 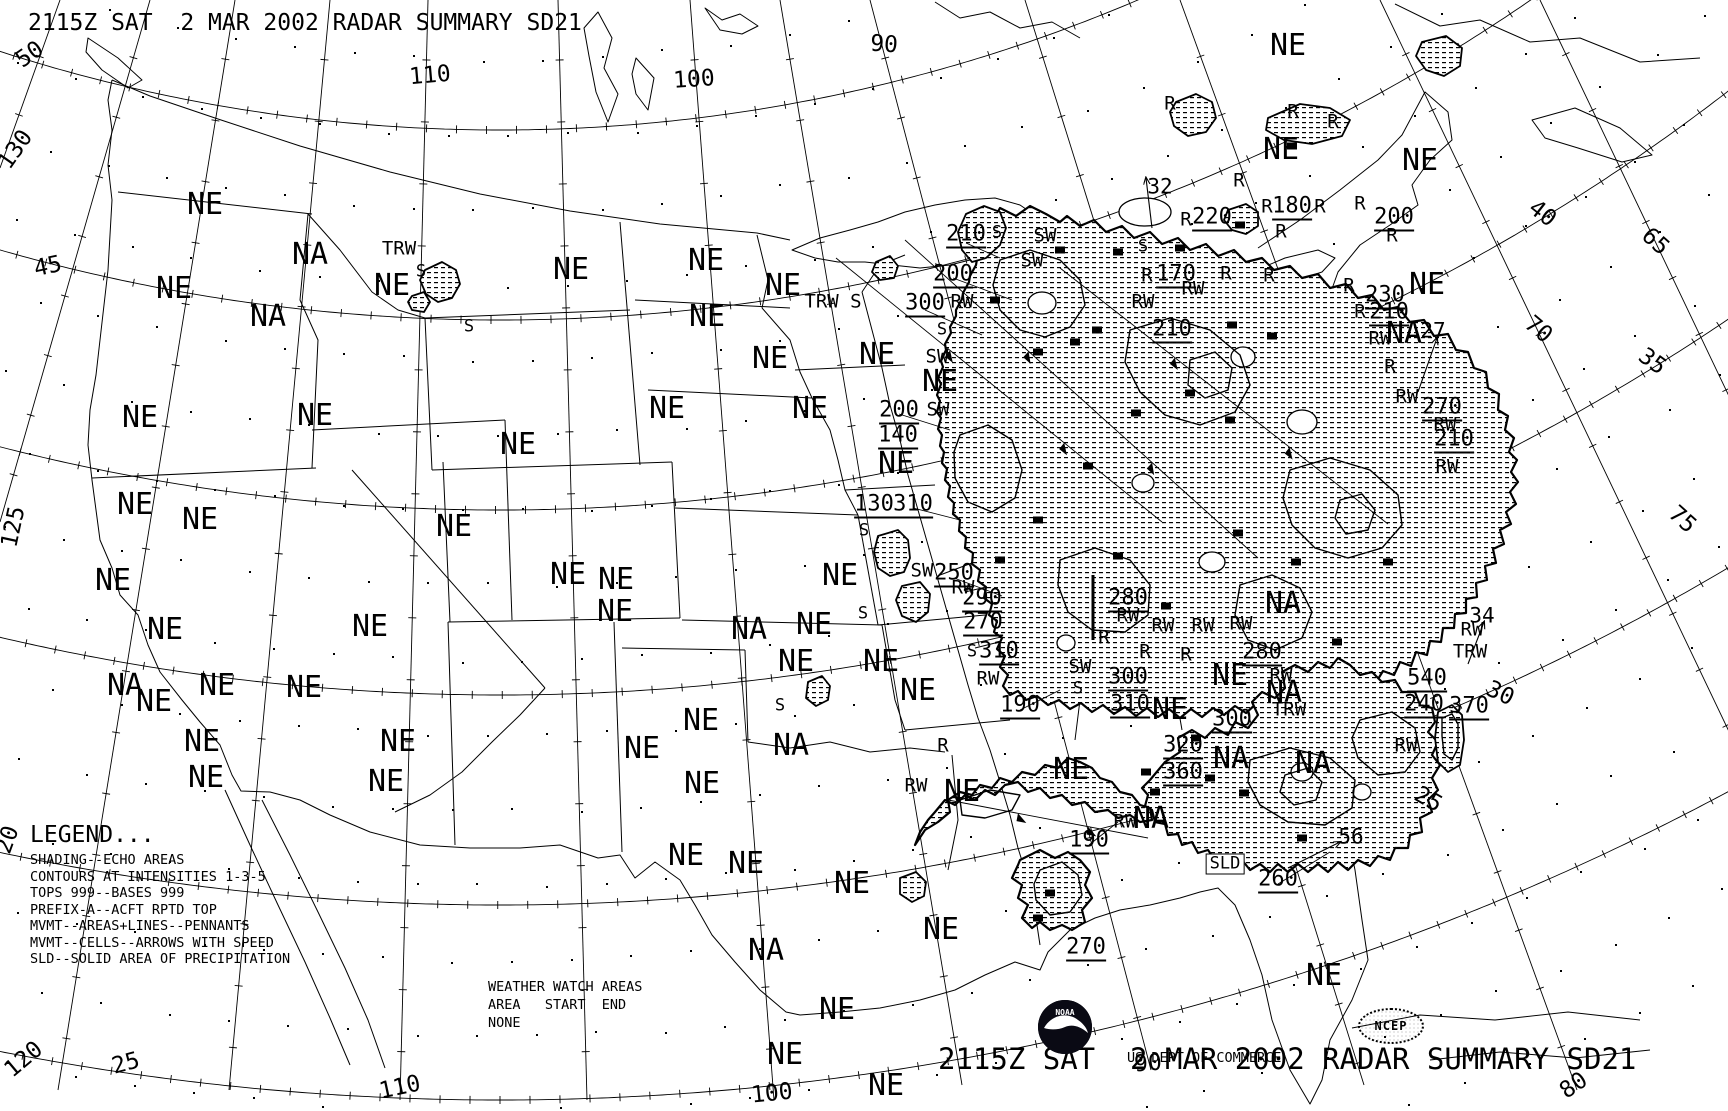 What do you see at coordinates (1064, 1012) in the screenshot?
I see `svg-text: NOAA` at bounding box center [1064, 1012].